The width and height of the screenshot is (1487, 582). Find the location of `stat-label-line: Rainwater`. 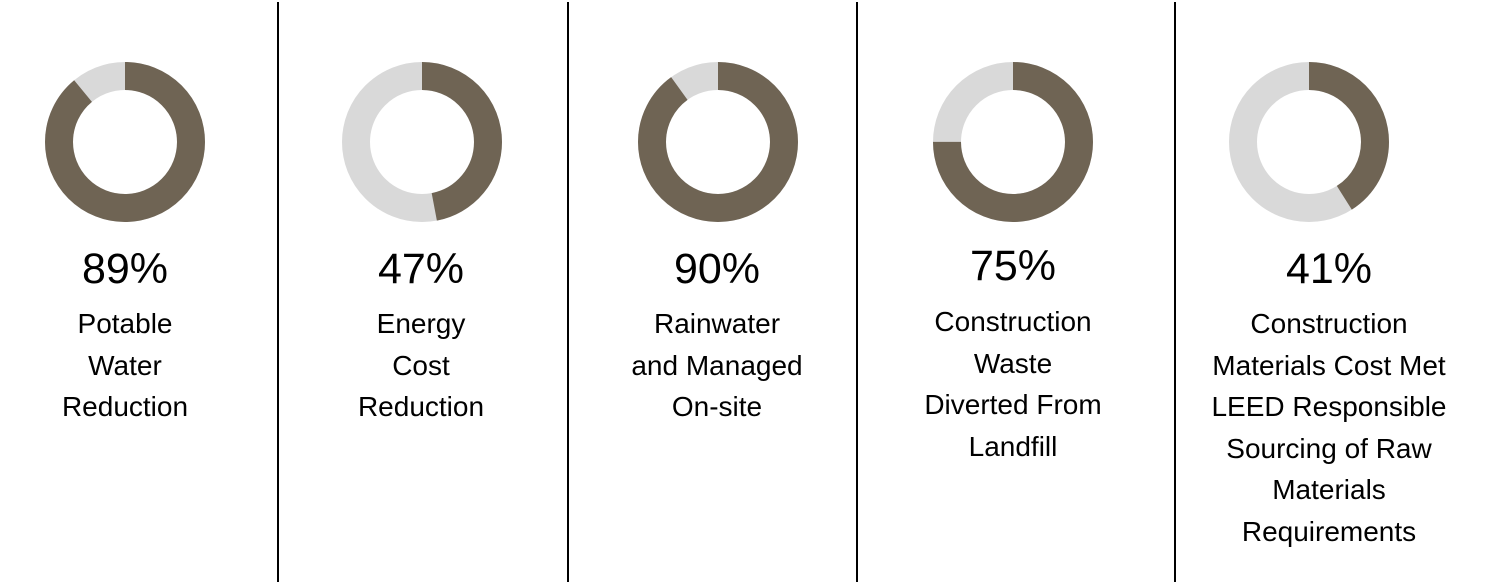

stat-label-line: Rainwater is located at coordinates (717, 323).